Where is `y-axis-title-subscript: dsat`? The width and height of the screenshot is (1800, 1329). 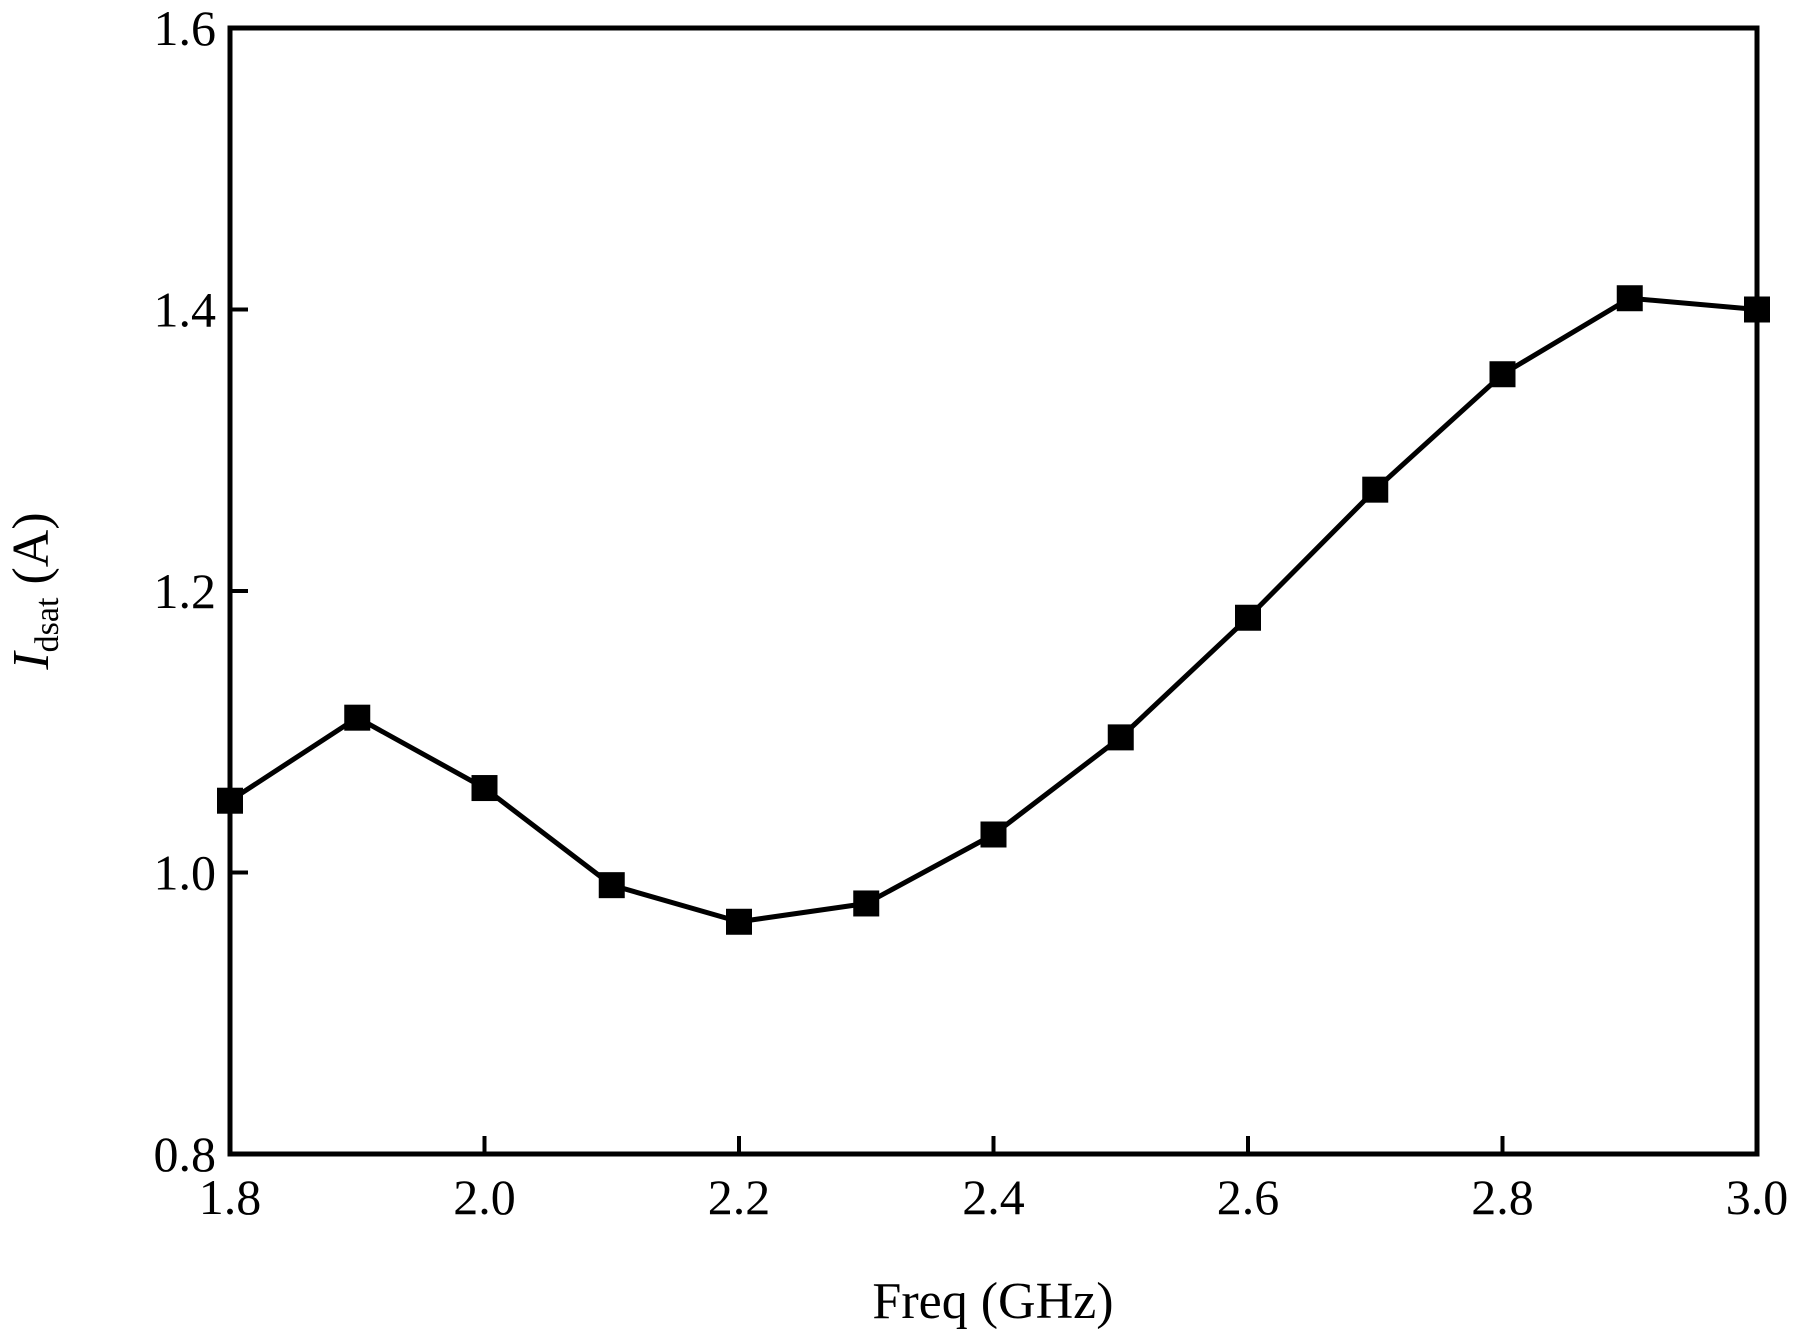
y-axis-title-subscript: dsat is located at coordinates (47, 624).